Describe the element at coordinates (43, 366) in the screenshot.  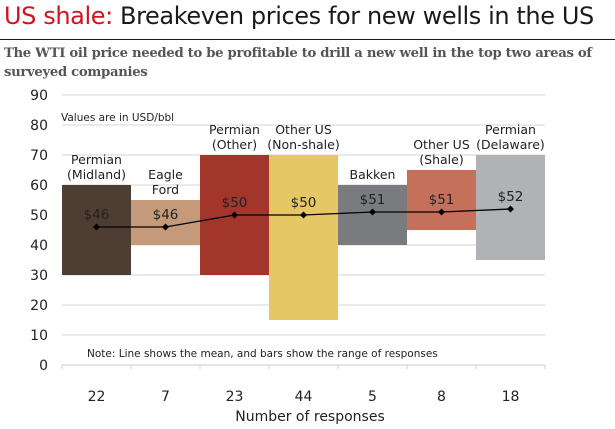
I see `y-tick-label: 0` at that location.